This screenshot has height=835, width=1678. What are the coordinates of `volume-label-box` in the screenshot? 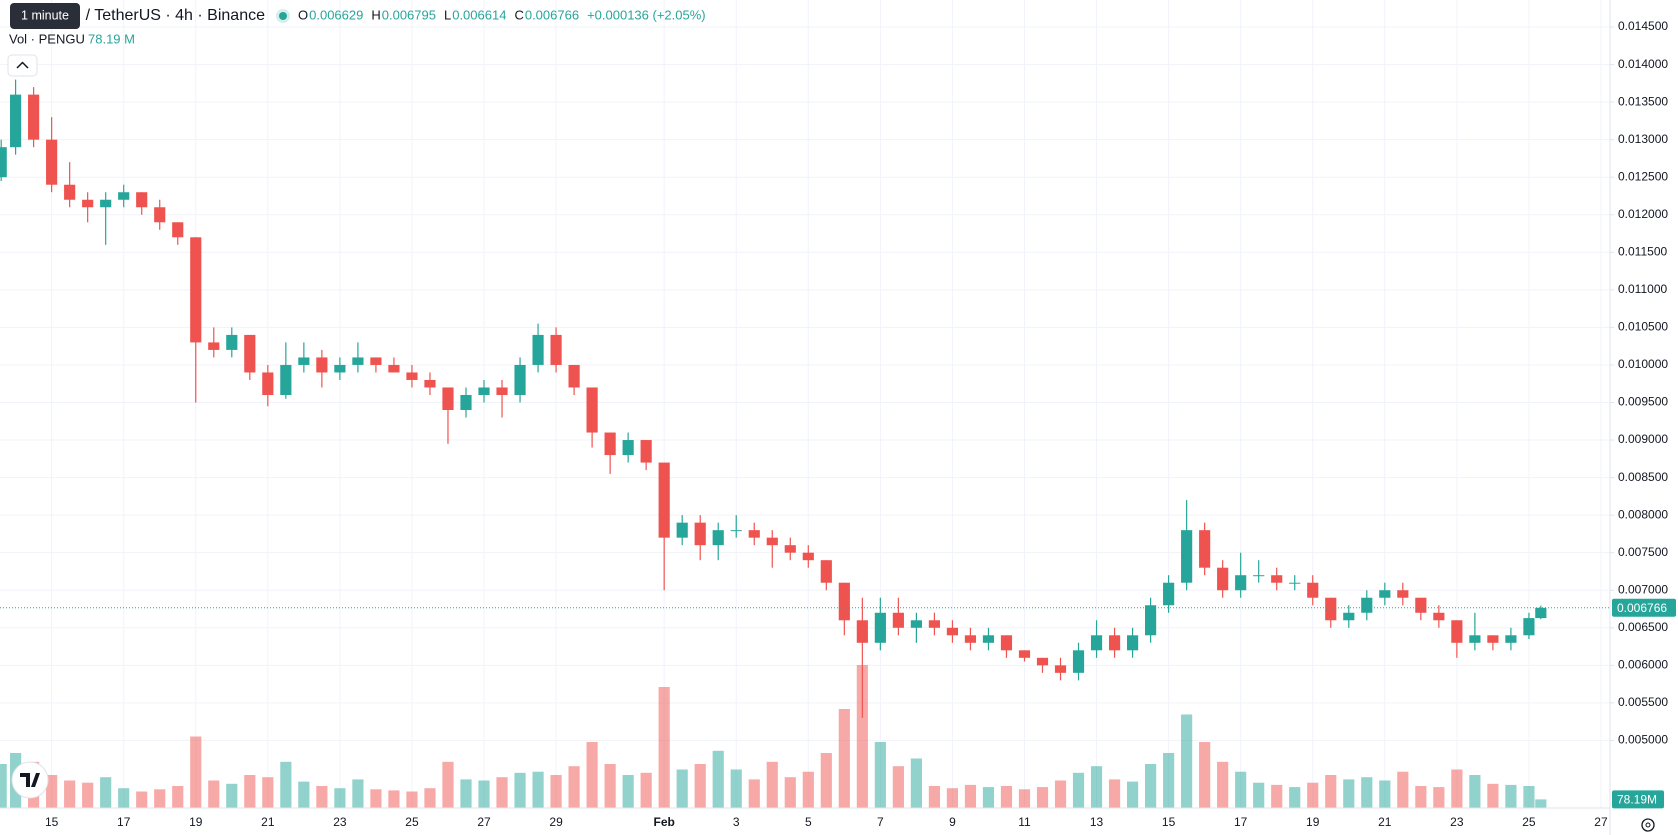 It's located at (1638, 799).